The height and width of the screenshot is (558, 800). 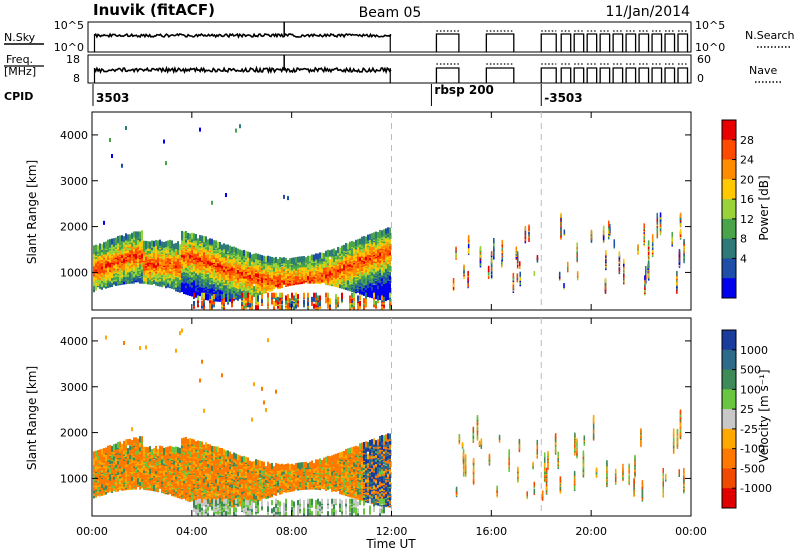 I want to click on nave-tick-top: 60, so click(x=704, y=59).